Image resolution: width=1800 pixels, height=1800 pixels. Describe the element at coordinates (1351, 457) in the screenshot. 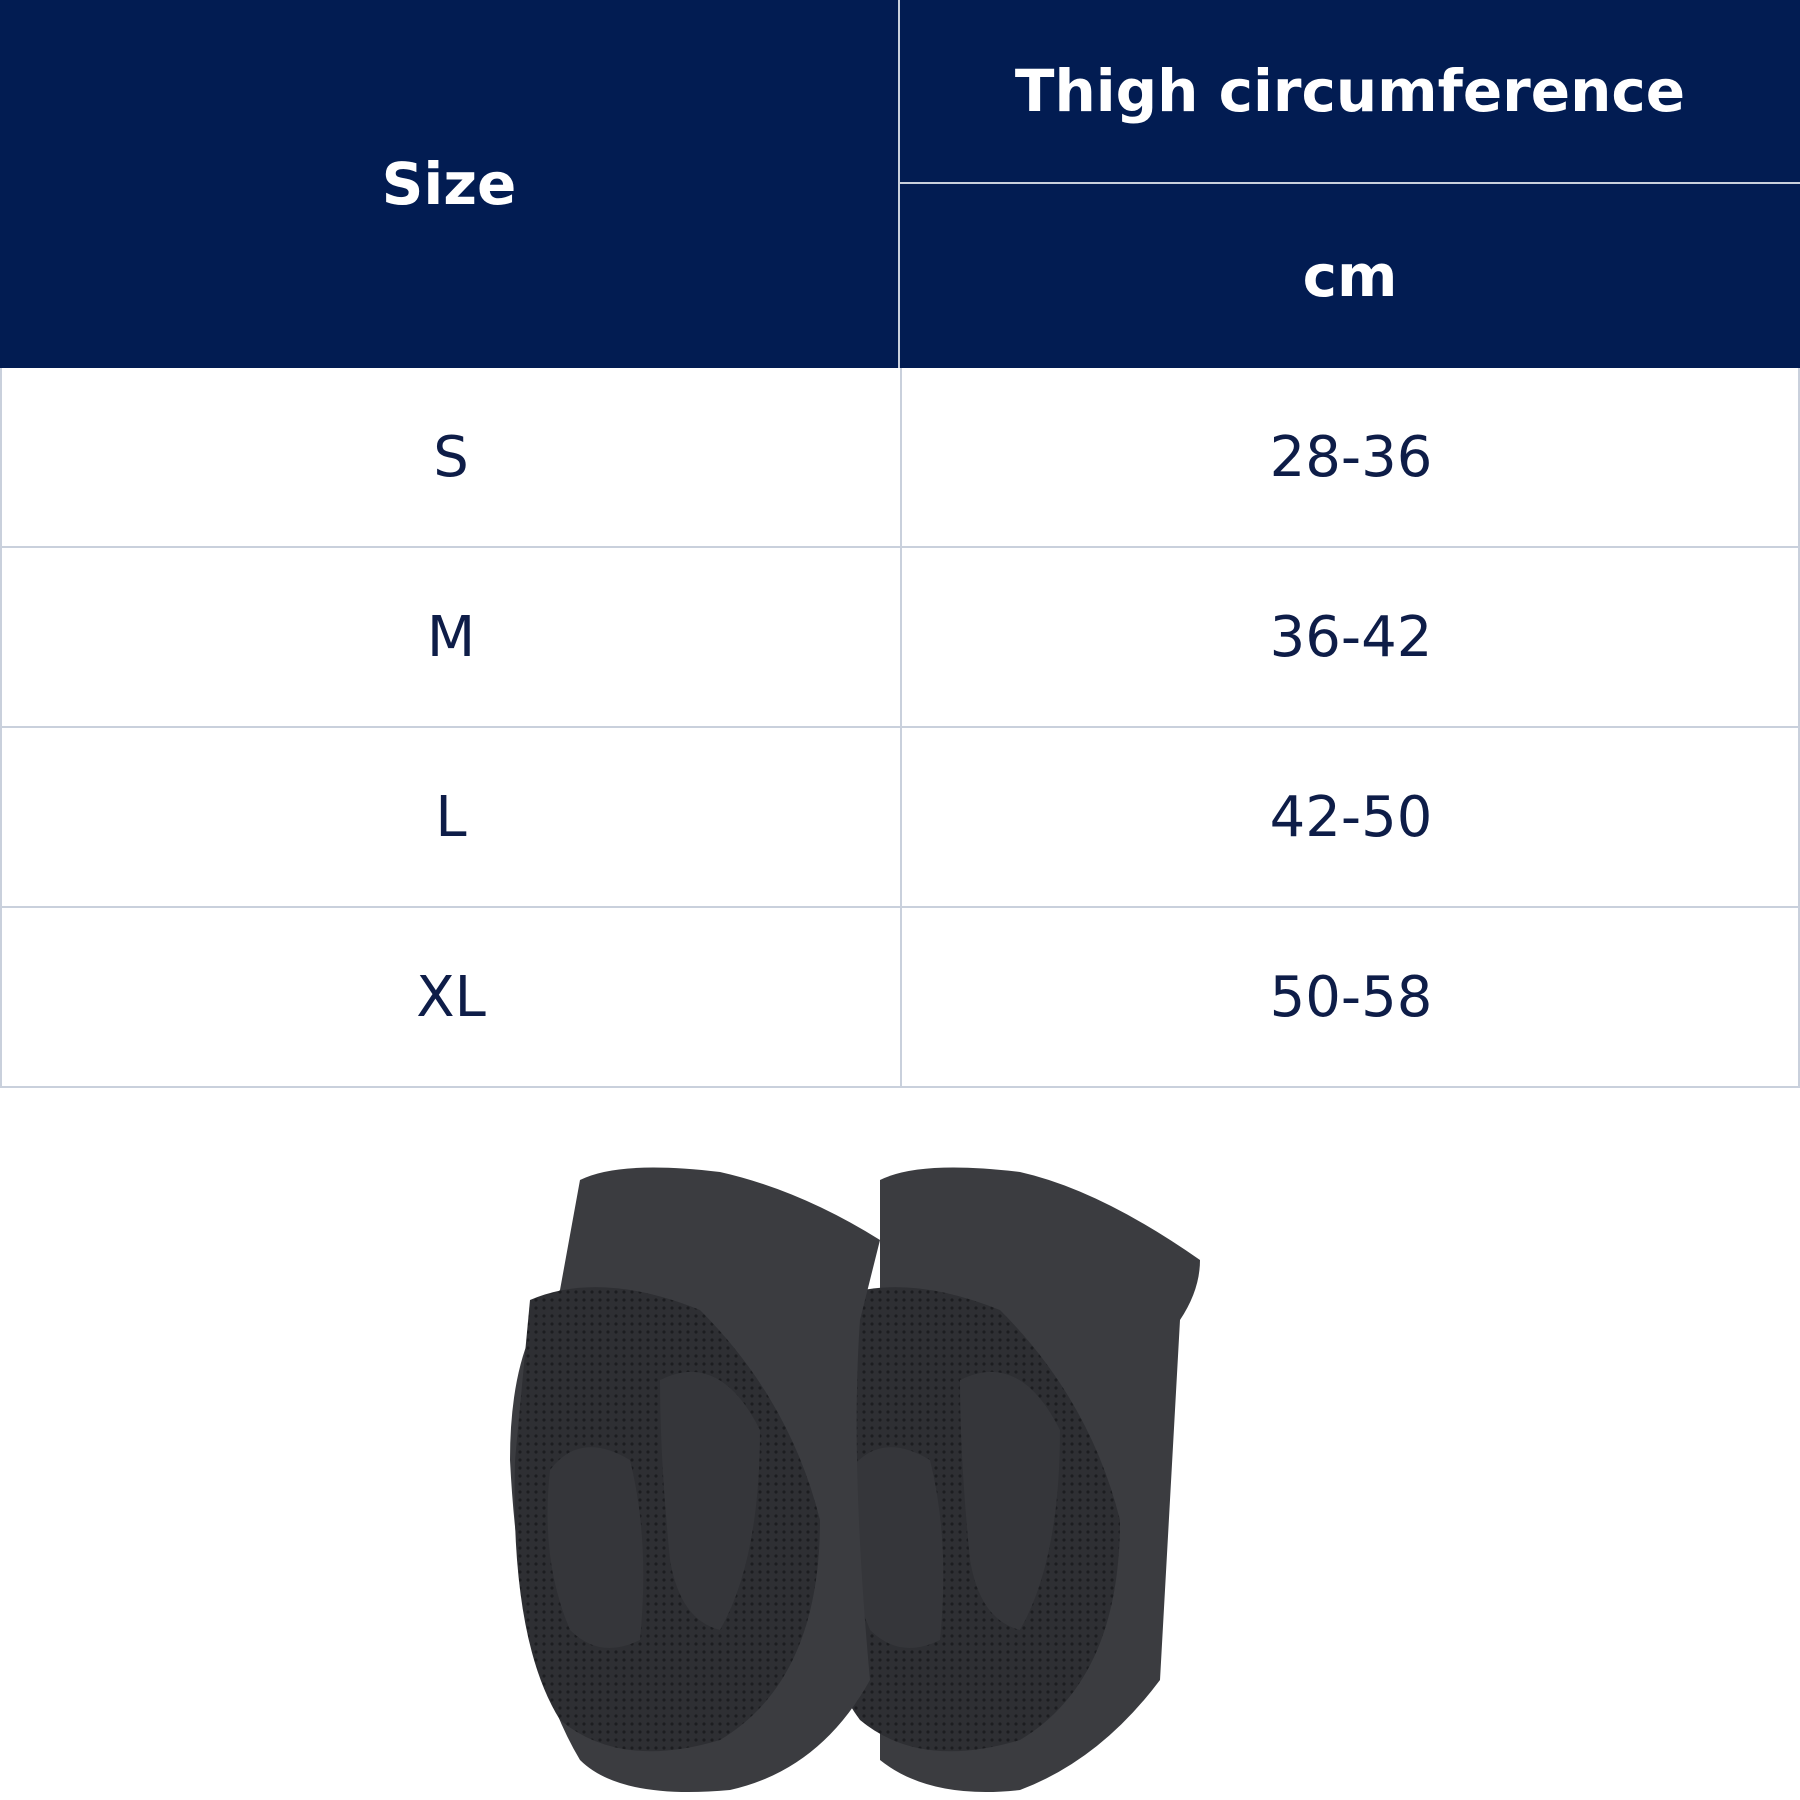

I see `range-cell: 28-36` at that location.